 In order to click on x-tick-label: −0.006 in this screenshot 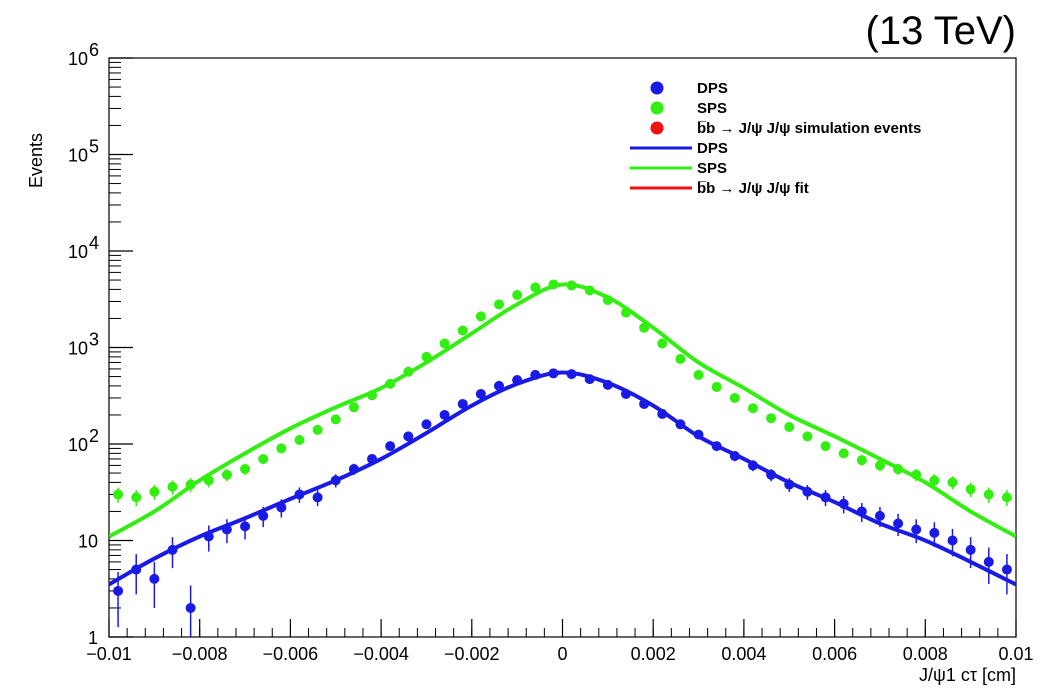, I will do `click(291, 654)`.